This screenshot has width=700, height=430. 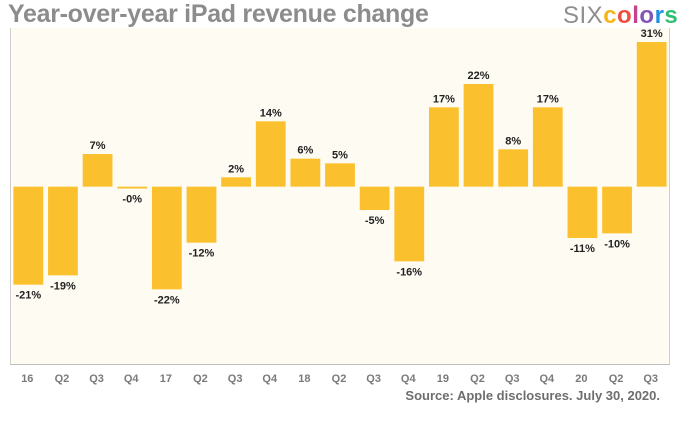 I want to click on logo-six-text: SIX, so click(x=583, y=15).